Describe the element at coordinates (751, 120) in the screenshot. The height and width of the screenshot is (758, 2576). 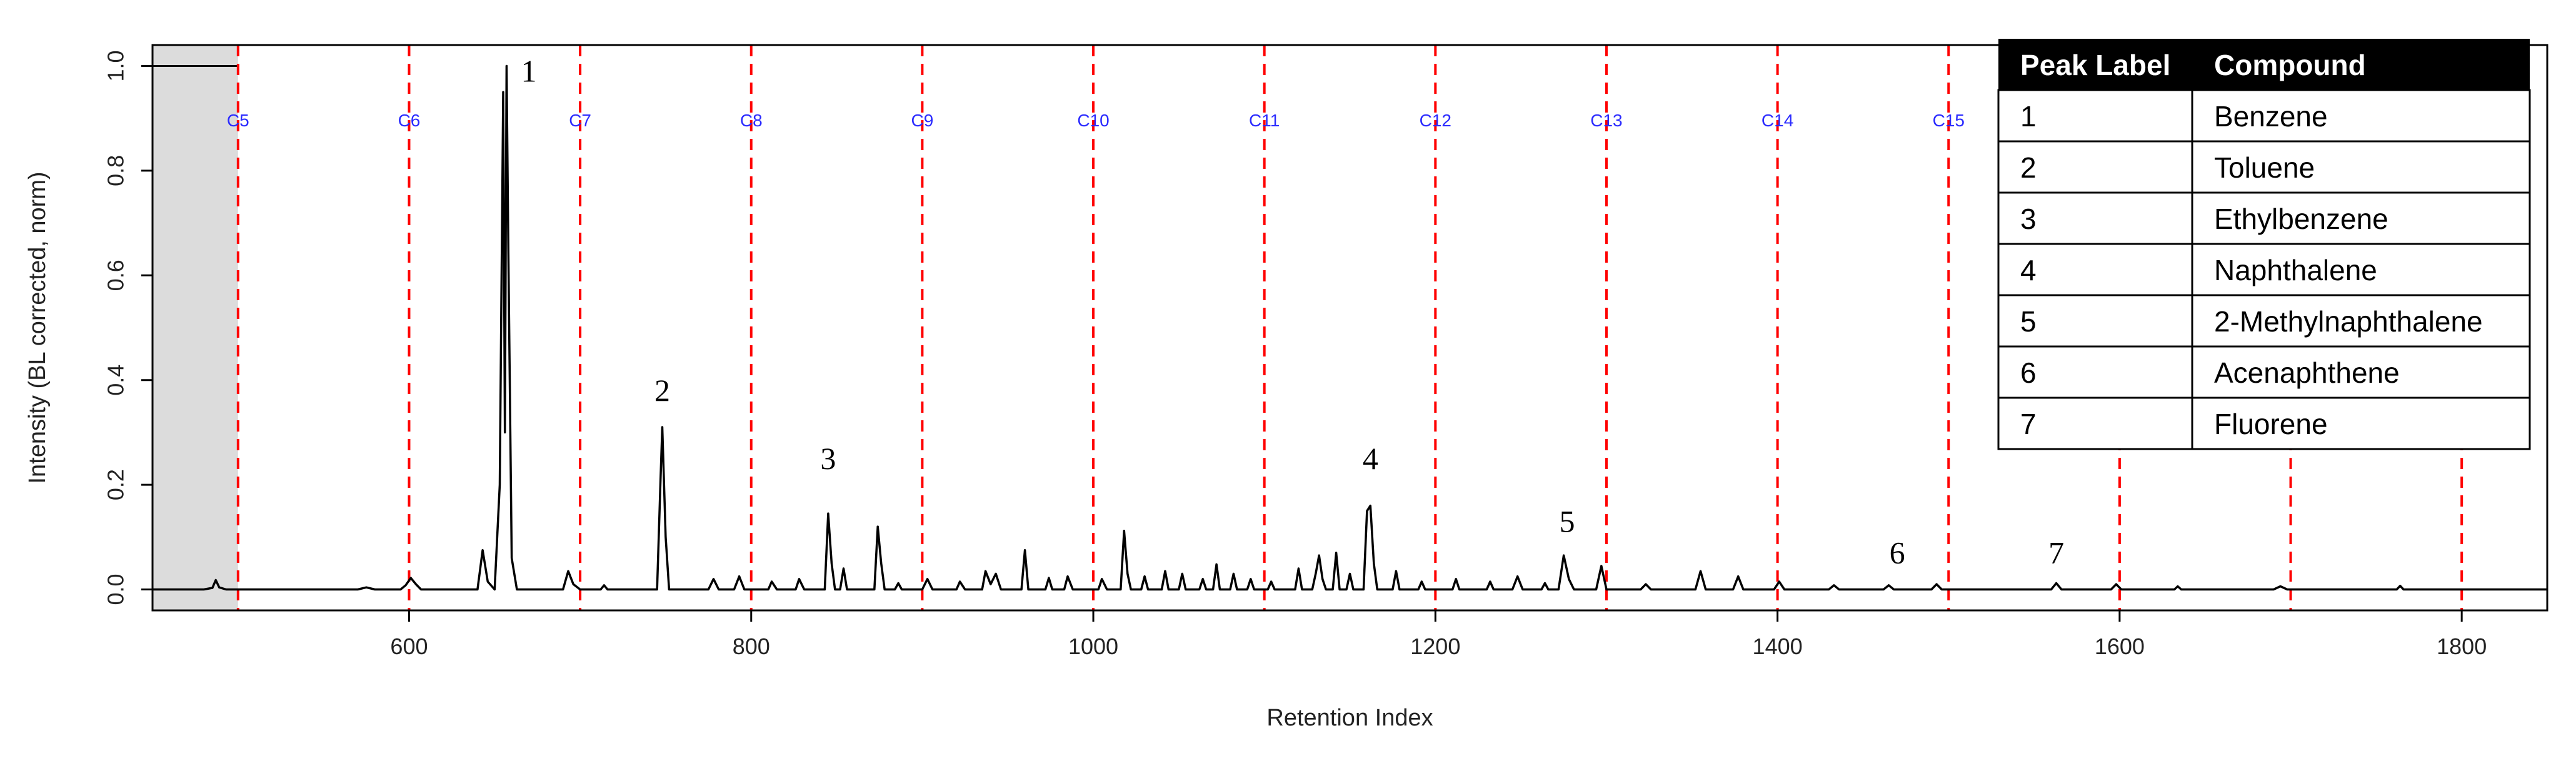
I see `alkane-marker-label: C8` at that location.